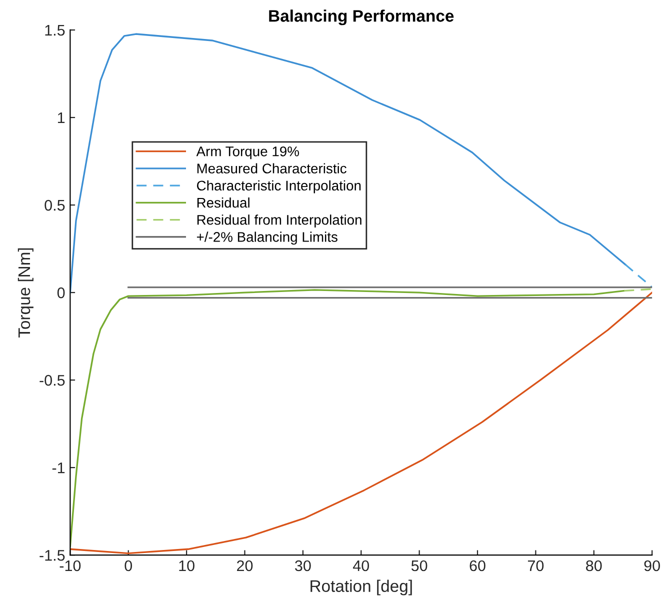 The width and height of the screenshot is (662, 612). Describe the element at coordinates (245, 566) in the screenshot. I see `x-tick-label: 20` at that location.